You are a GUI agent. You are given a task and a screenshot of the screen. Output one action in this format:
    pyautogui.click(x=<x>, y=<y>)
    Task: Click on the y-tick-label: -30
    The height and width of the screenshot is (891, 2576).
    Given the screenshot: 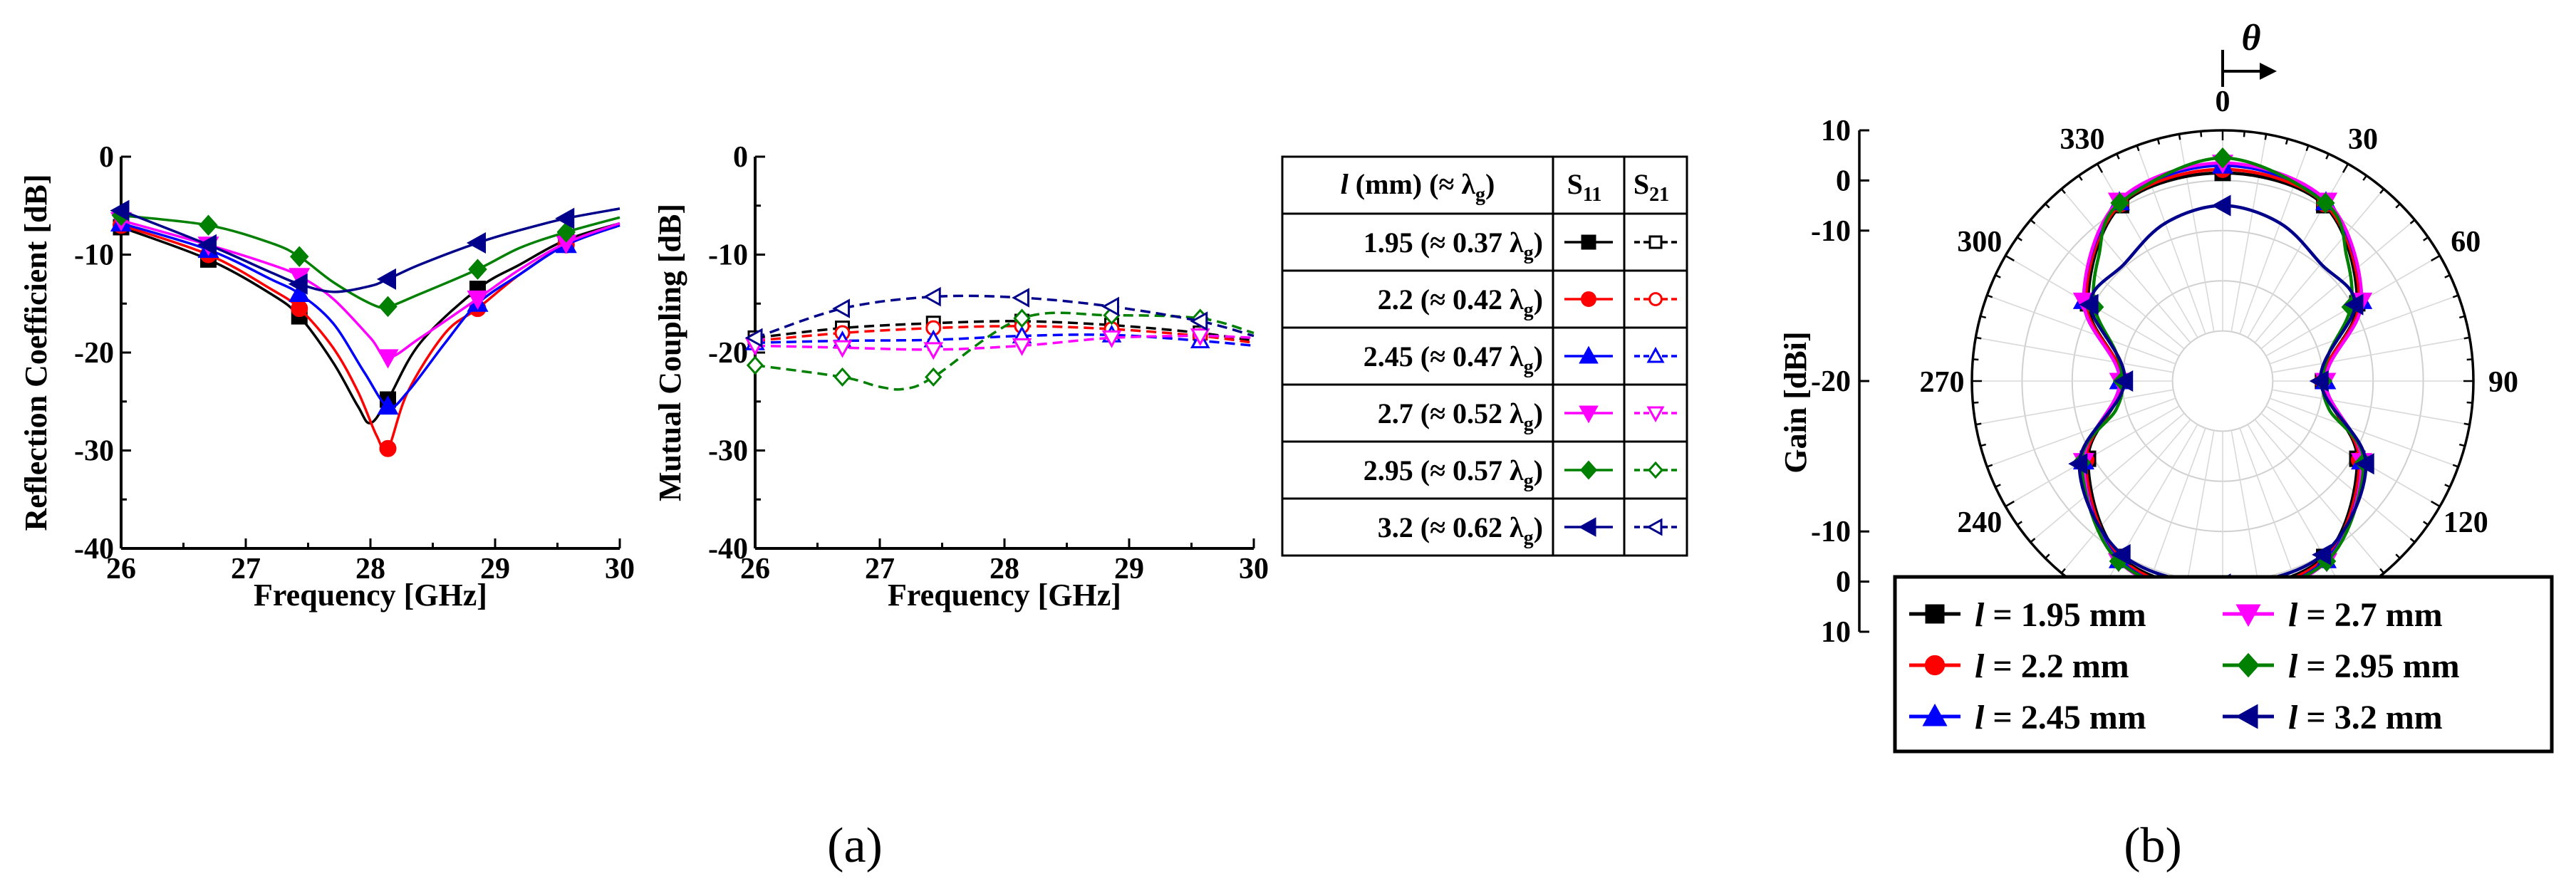 What is the action you would take?
    pyautogui.click(x=94, y=451)
    